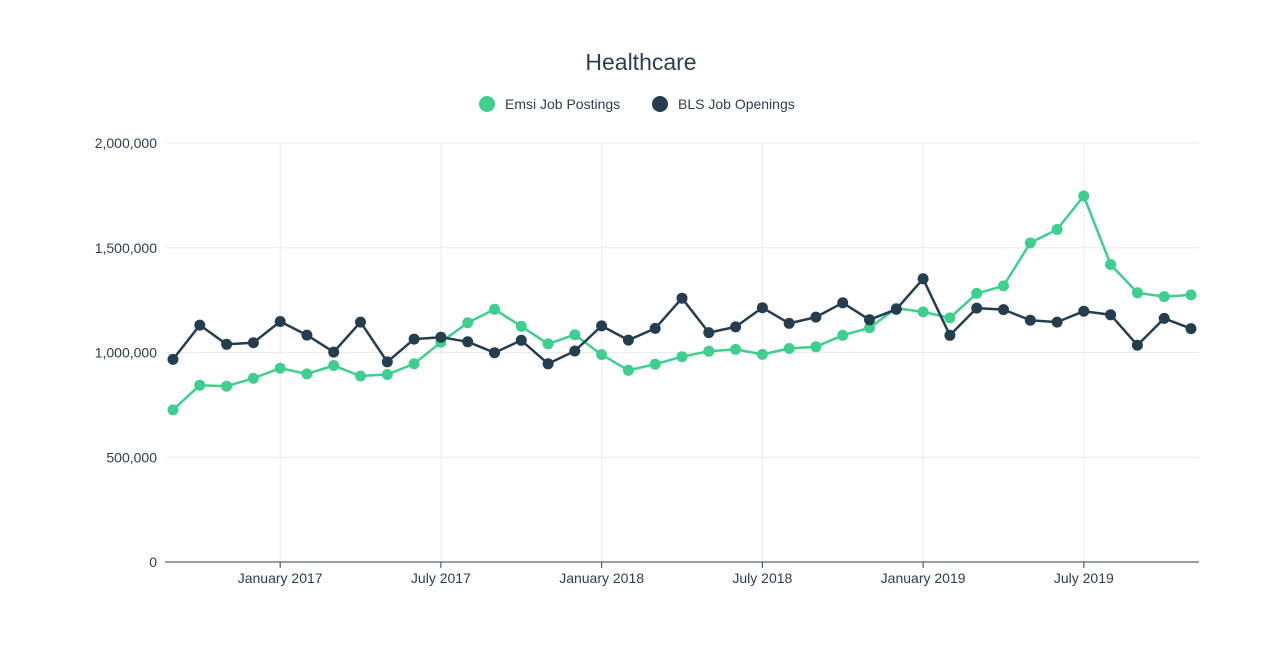  What do you see at coordinates (637, 104) in the screenshot?
I see `legend: Emsi Job Postings BLS Job Openings` at bounding box center [637, 104].